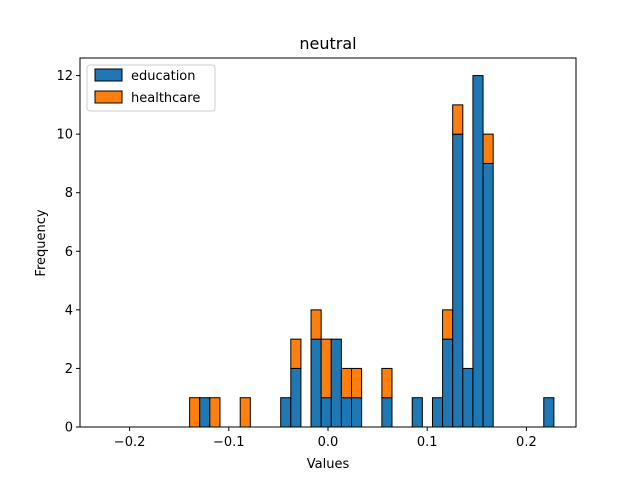 The width and height of the screenshot is (640, 480). I want to click on x-tick-label: −0.1, so click(229, 442).